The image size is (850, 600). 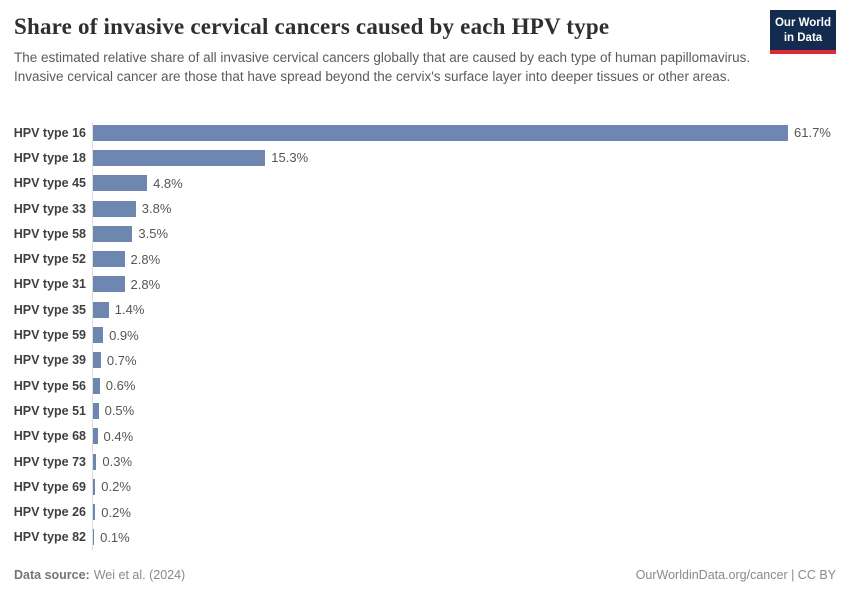 I want to click on chart-row: HPV type 51 0.5%, so click(x=425, y=410).